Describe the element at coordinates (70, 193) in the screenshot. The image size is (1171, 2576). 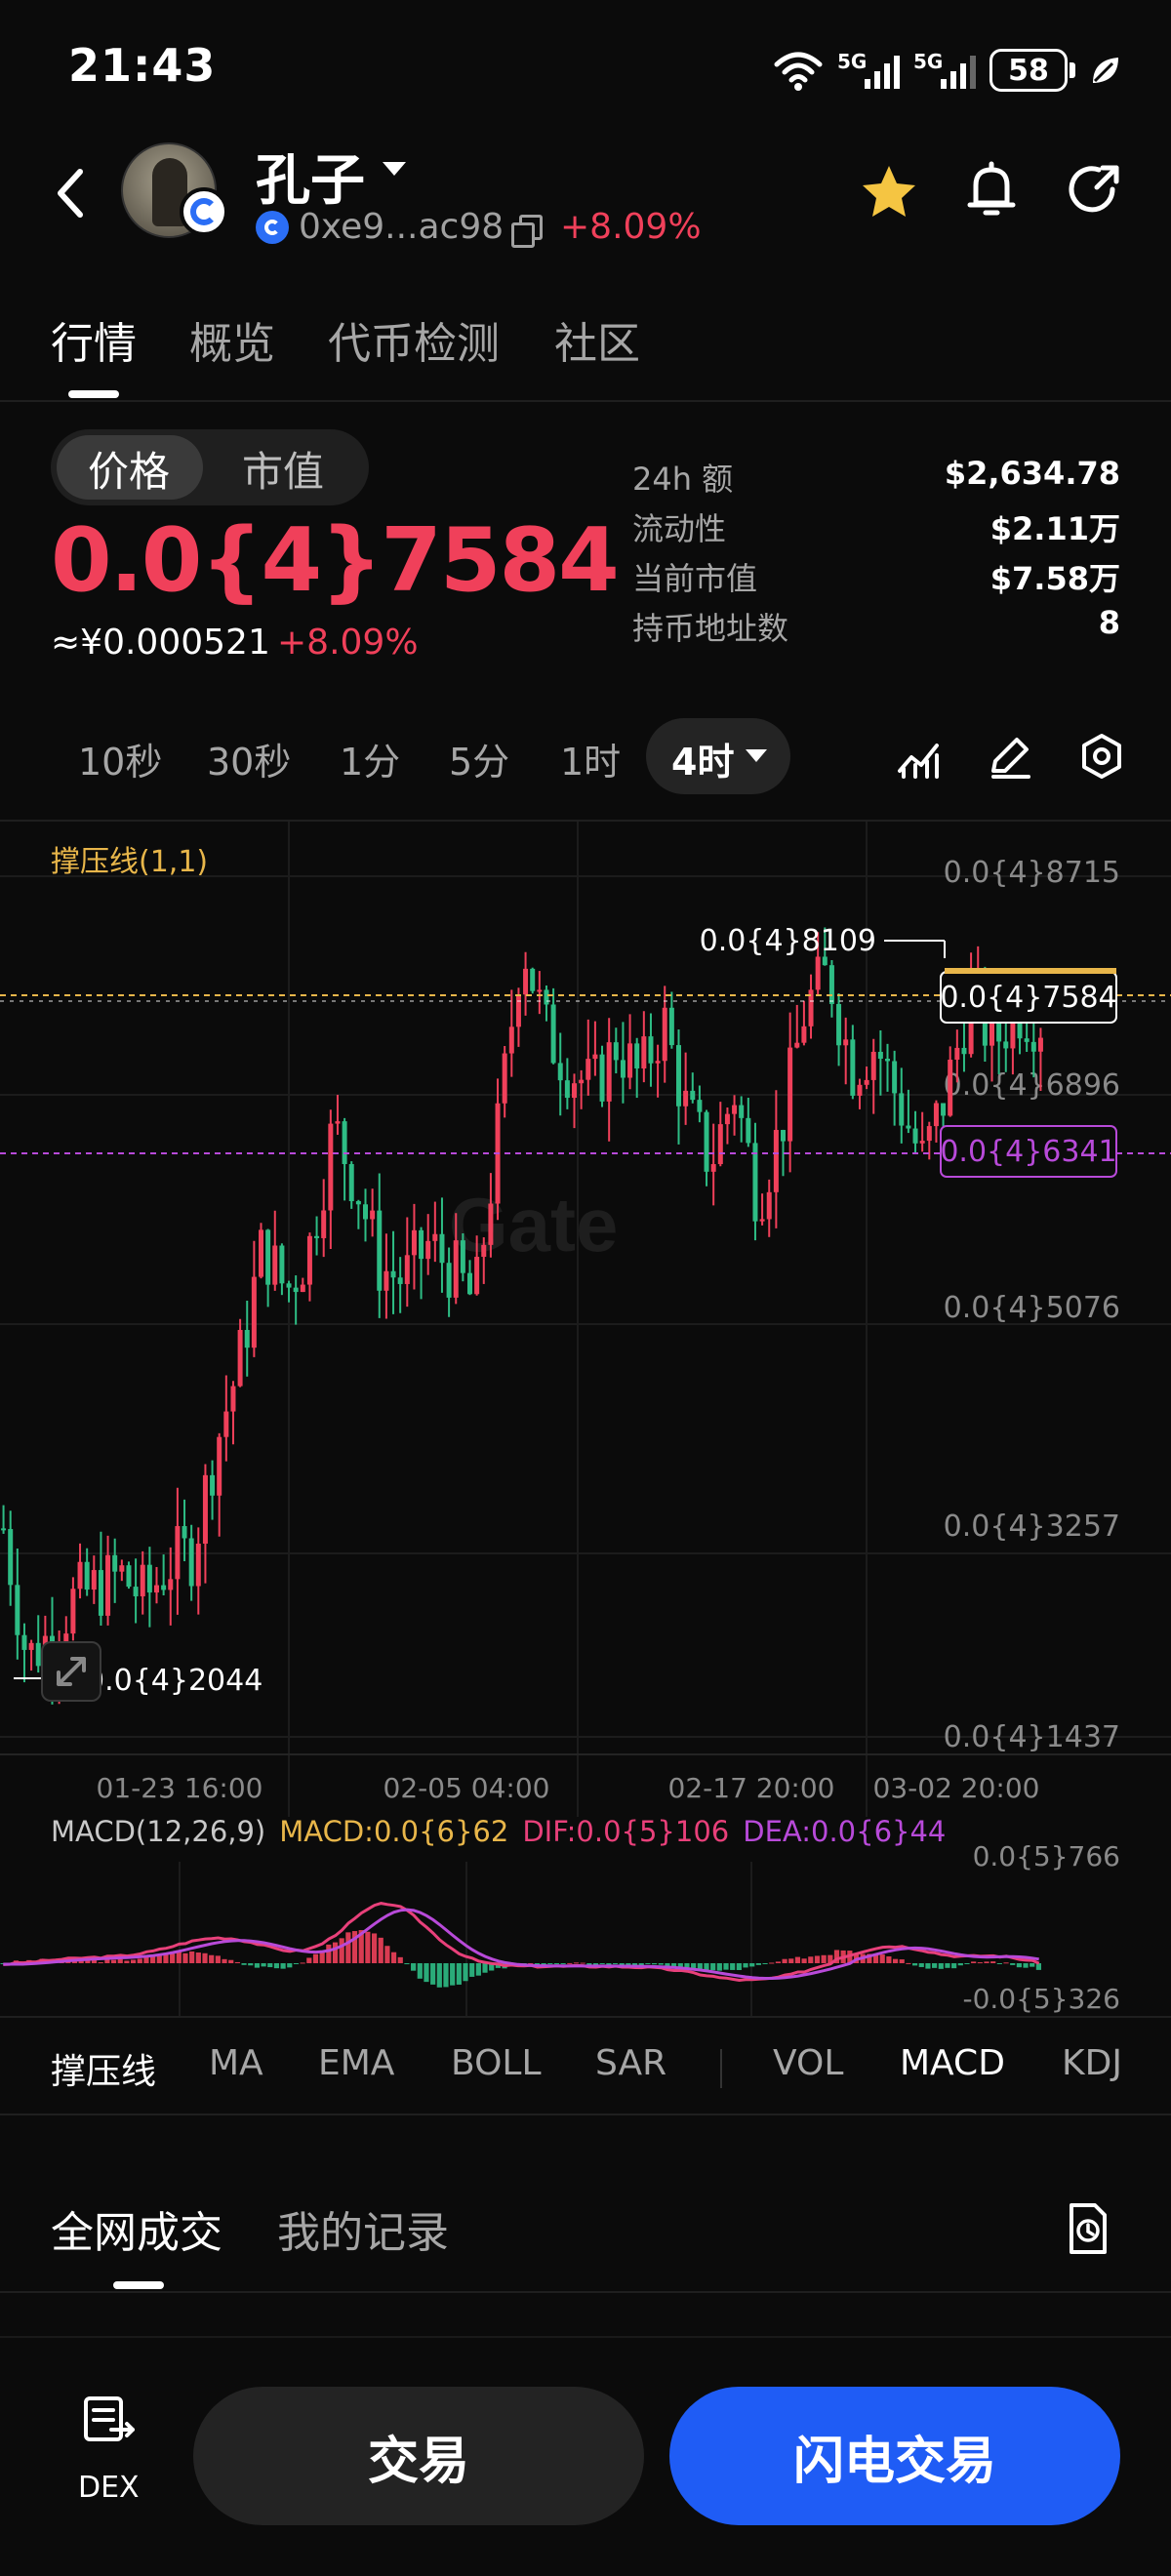
I see `back-arrow-icon` at that location.